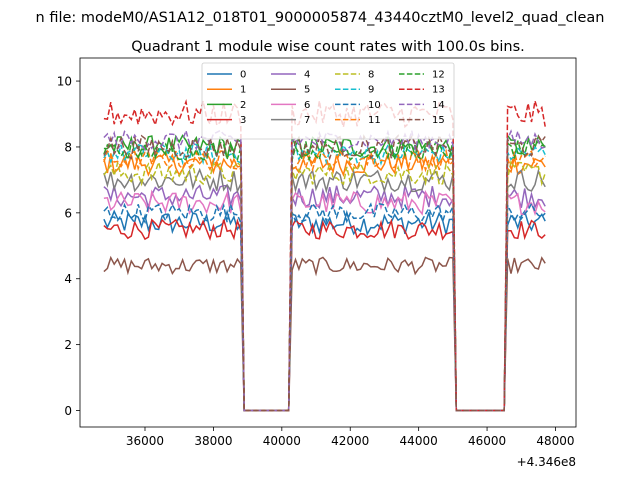  What do you see at coordinates (243, 120) in the screenshot?
I see `legend-label: 3` at bounding box center [243, 120].